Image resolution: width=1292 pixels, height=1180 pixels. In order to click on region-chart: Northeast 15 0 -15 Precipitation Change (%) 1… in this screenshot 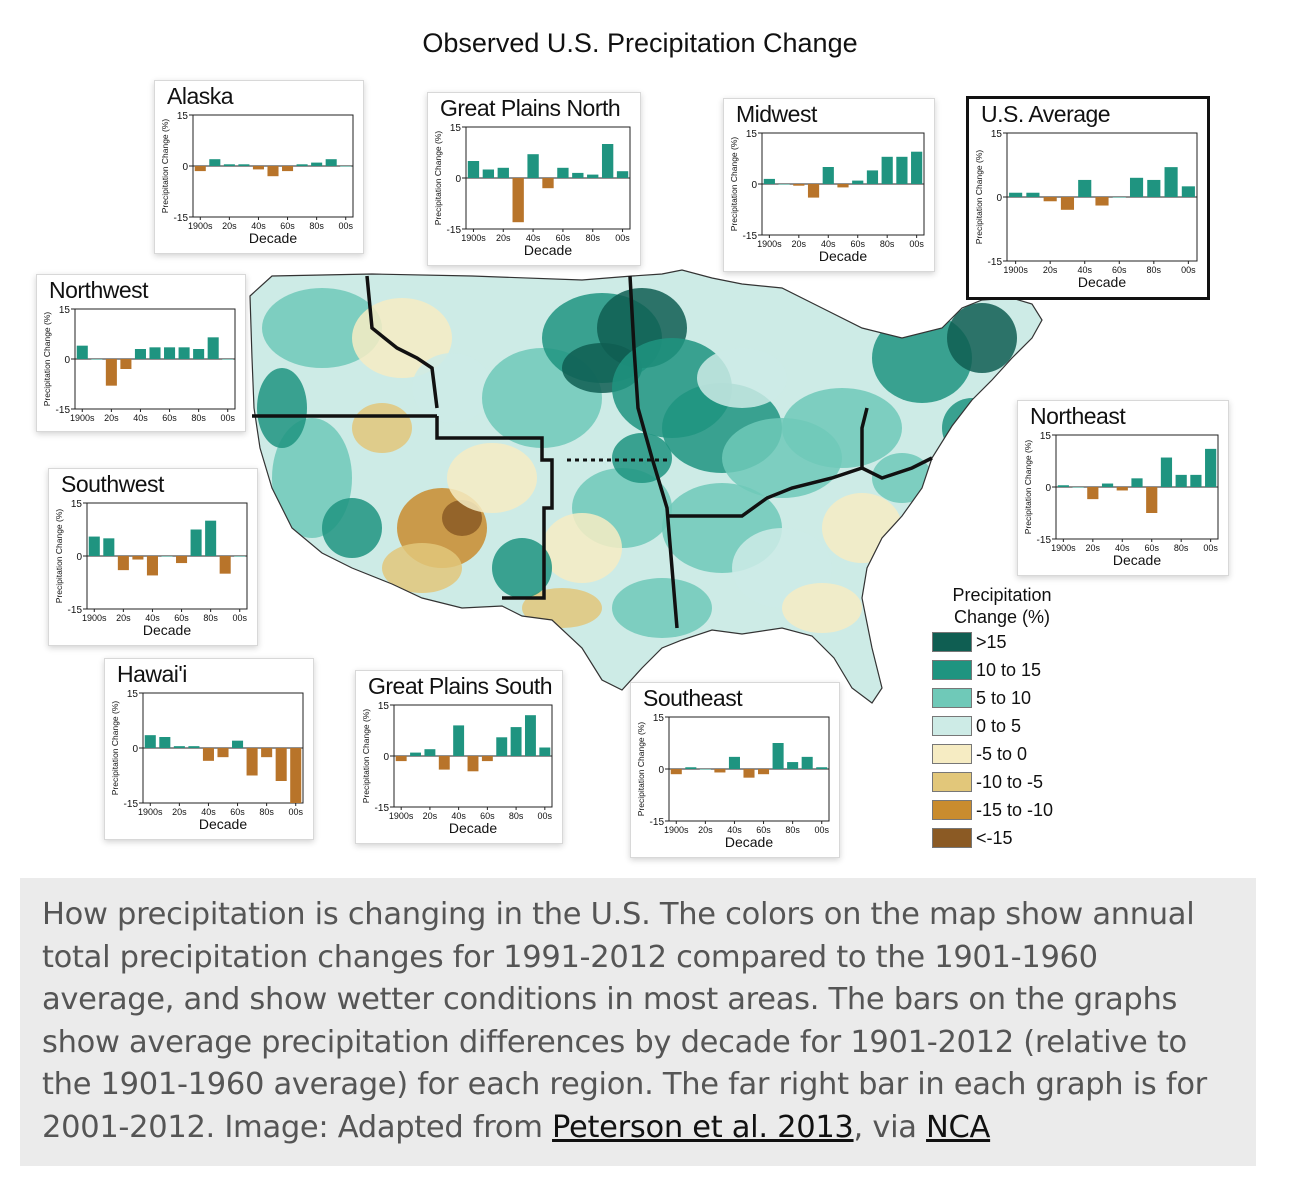, I will do `click(1123, 488)`.